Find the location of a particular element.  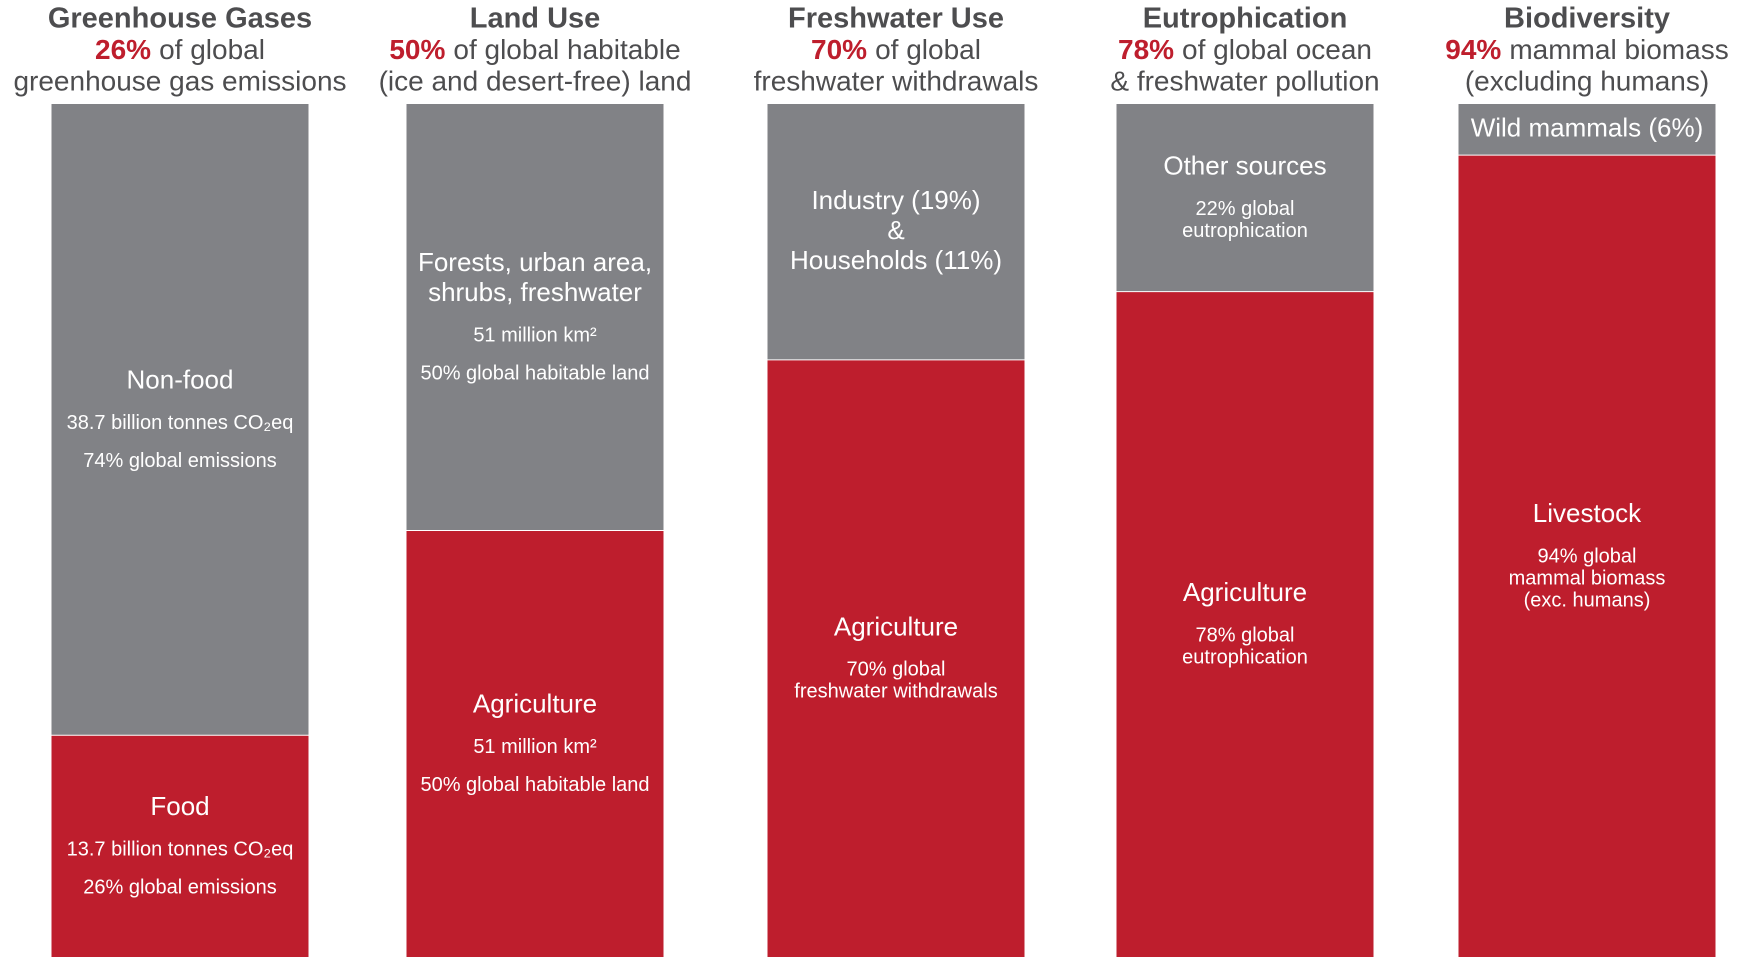

highlight: 50% is located at coordinates (417, 49).